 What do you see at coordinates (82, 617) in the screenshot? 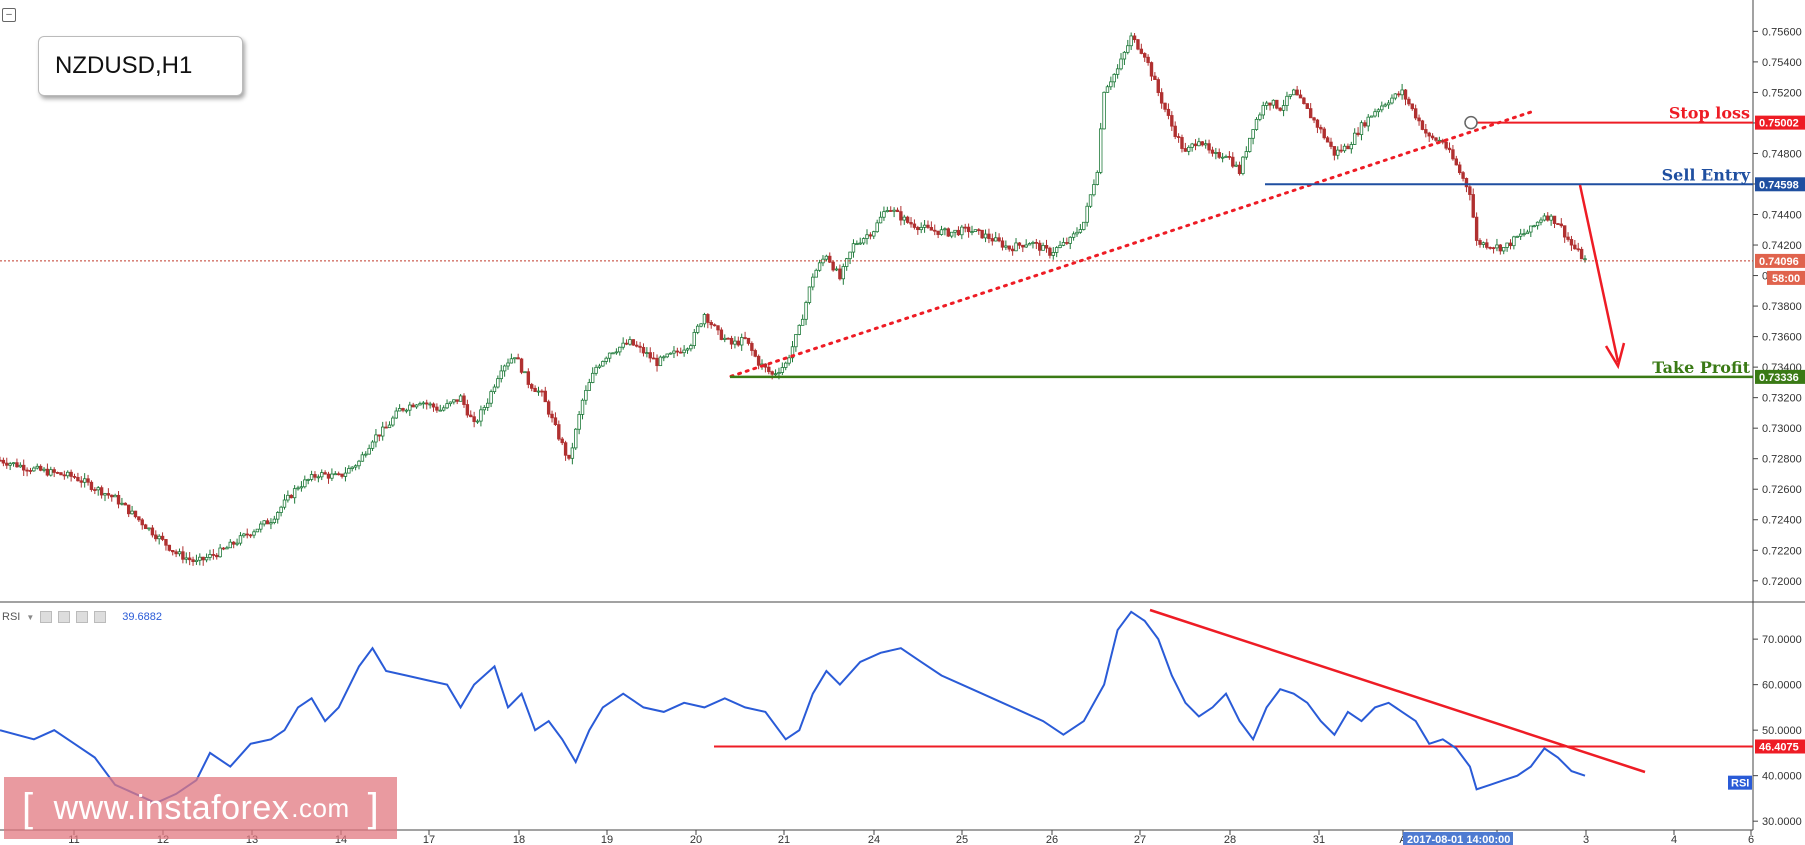
I see `add-icon` at bounding box center [82, 617].